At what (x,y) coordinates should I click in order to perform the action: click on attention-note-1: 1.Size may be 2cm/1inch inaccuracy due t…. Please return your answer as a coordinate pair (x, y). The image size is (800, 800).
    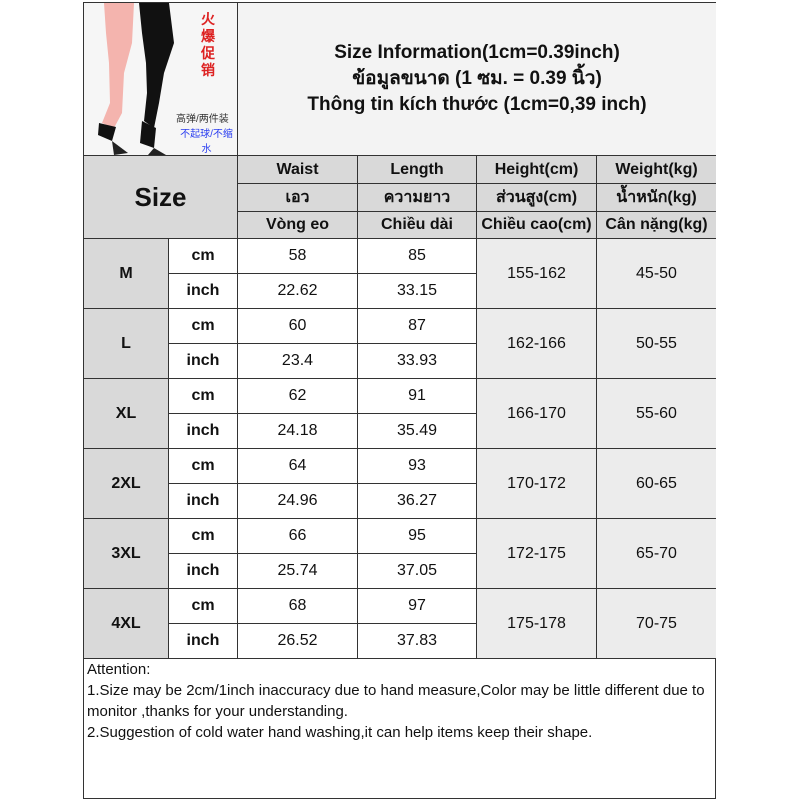
    Looking at the image, I should click on (396, 701).